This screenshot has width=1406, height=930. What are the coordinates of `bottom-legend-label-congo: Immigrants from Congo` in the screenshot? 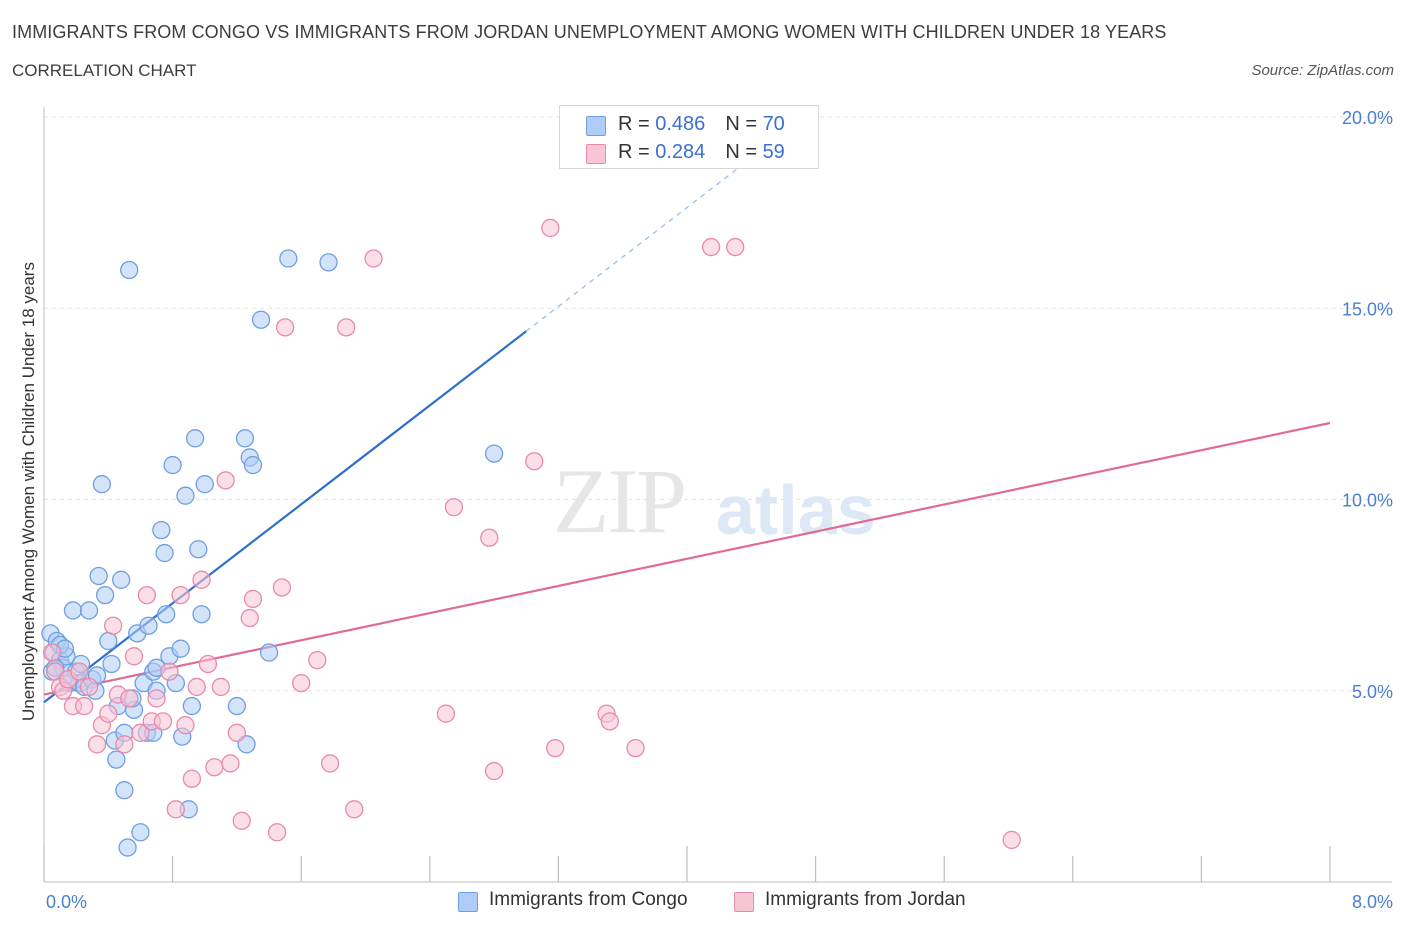 It's located at (588, 899).